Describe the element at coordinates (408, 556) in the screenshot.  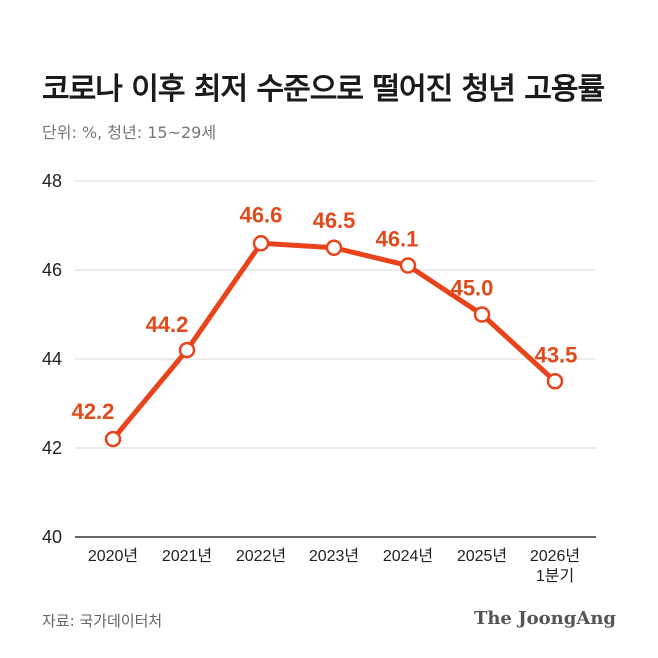
I see `x-tick-label: 2024년` at that location.